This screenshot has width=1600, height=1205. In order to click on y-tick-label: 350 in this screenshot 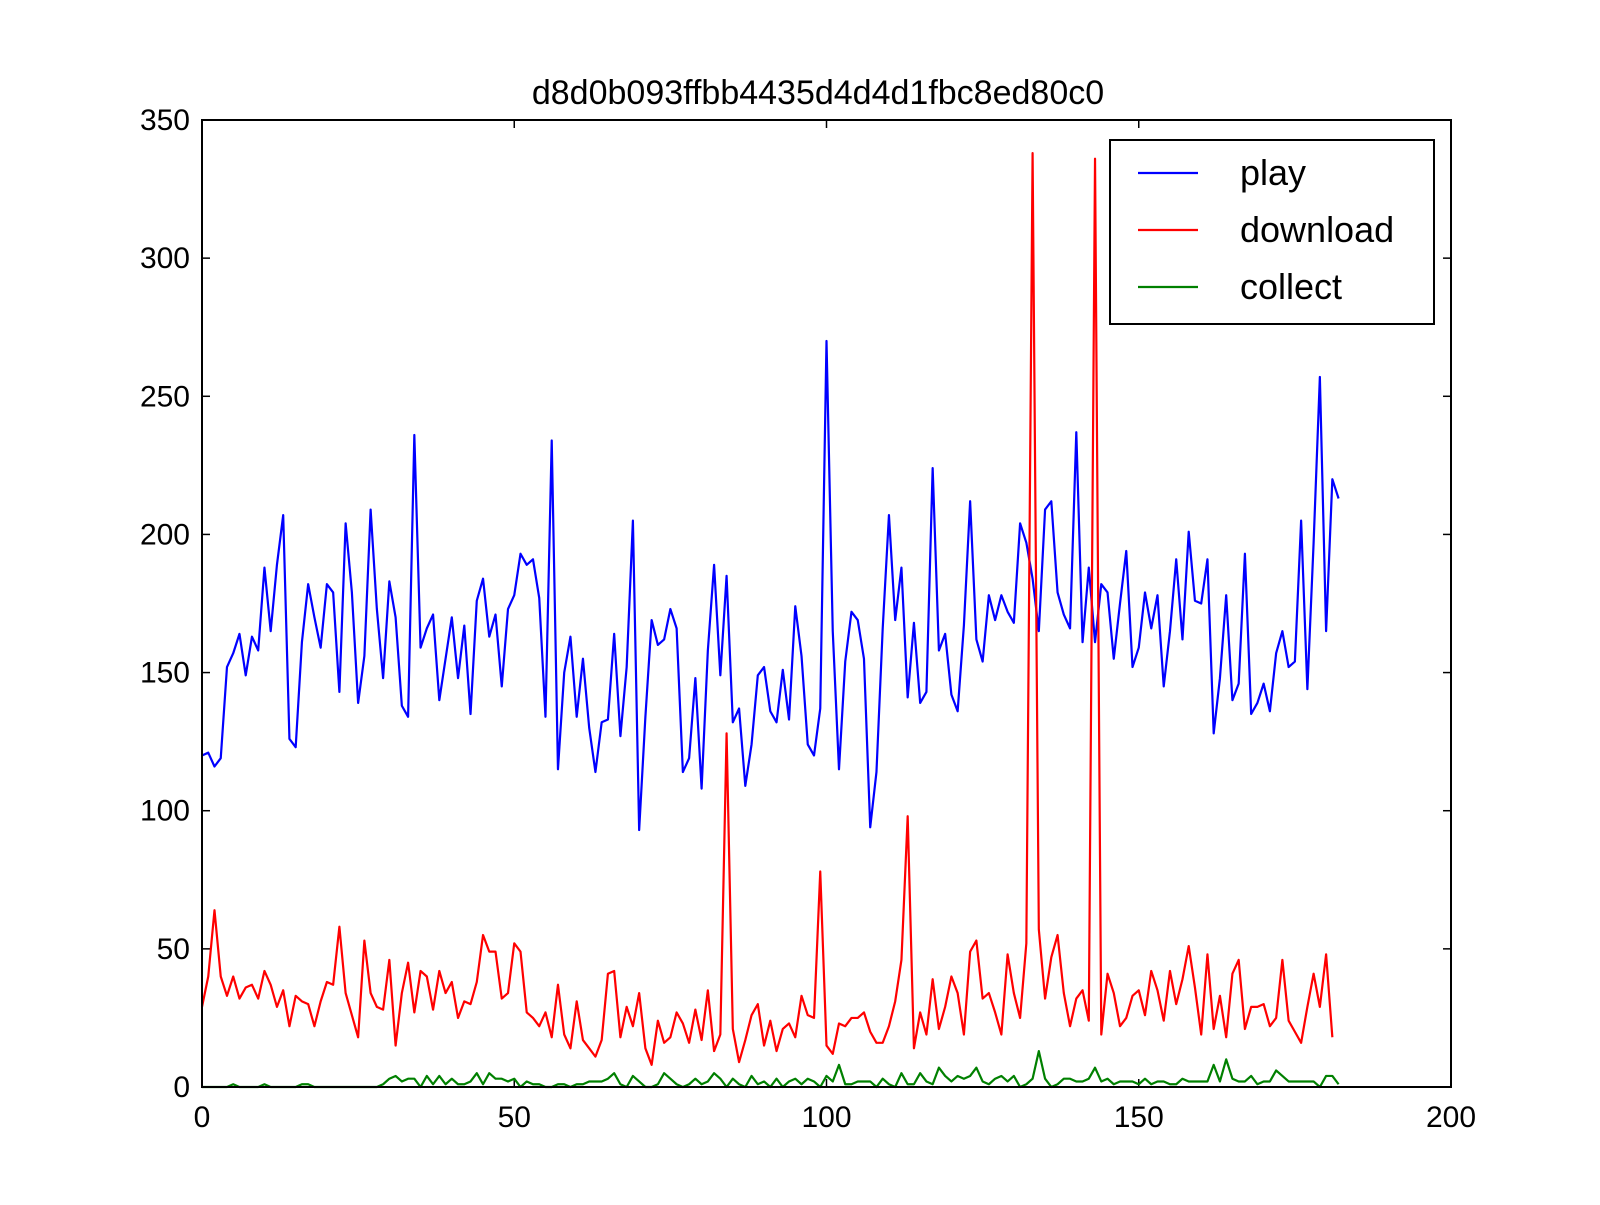, I will do `click(165, 120)`.